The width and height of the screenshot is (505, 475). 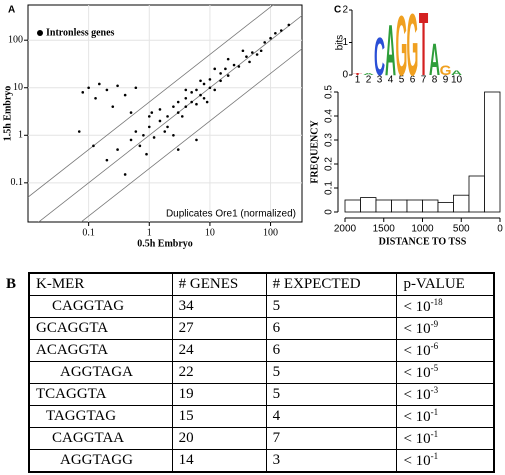 What do you see at coordinates (219, 394) in the screenshot?
I see `cell: 19` at bounding box center [219, 394].